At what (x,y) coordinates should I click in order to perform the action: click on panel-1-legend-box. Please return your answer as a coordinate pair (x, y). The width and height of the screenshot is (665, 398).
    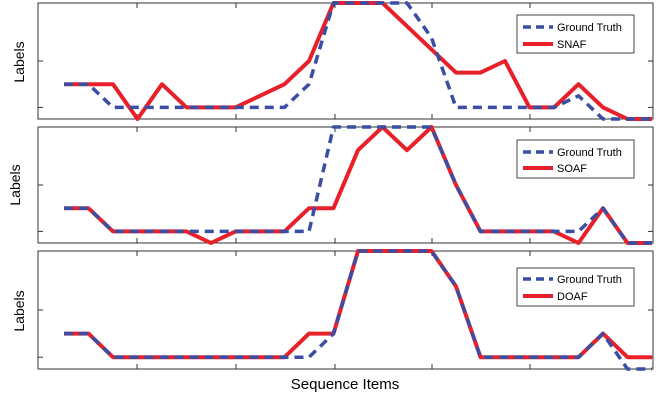
    Looking at the image, I should click on (575, 34).